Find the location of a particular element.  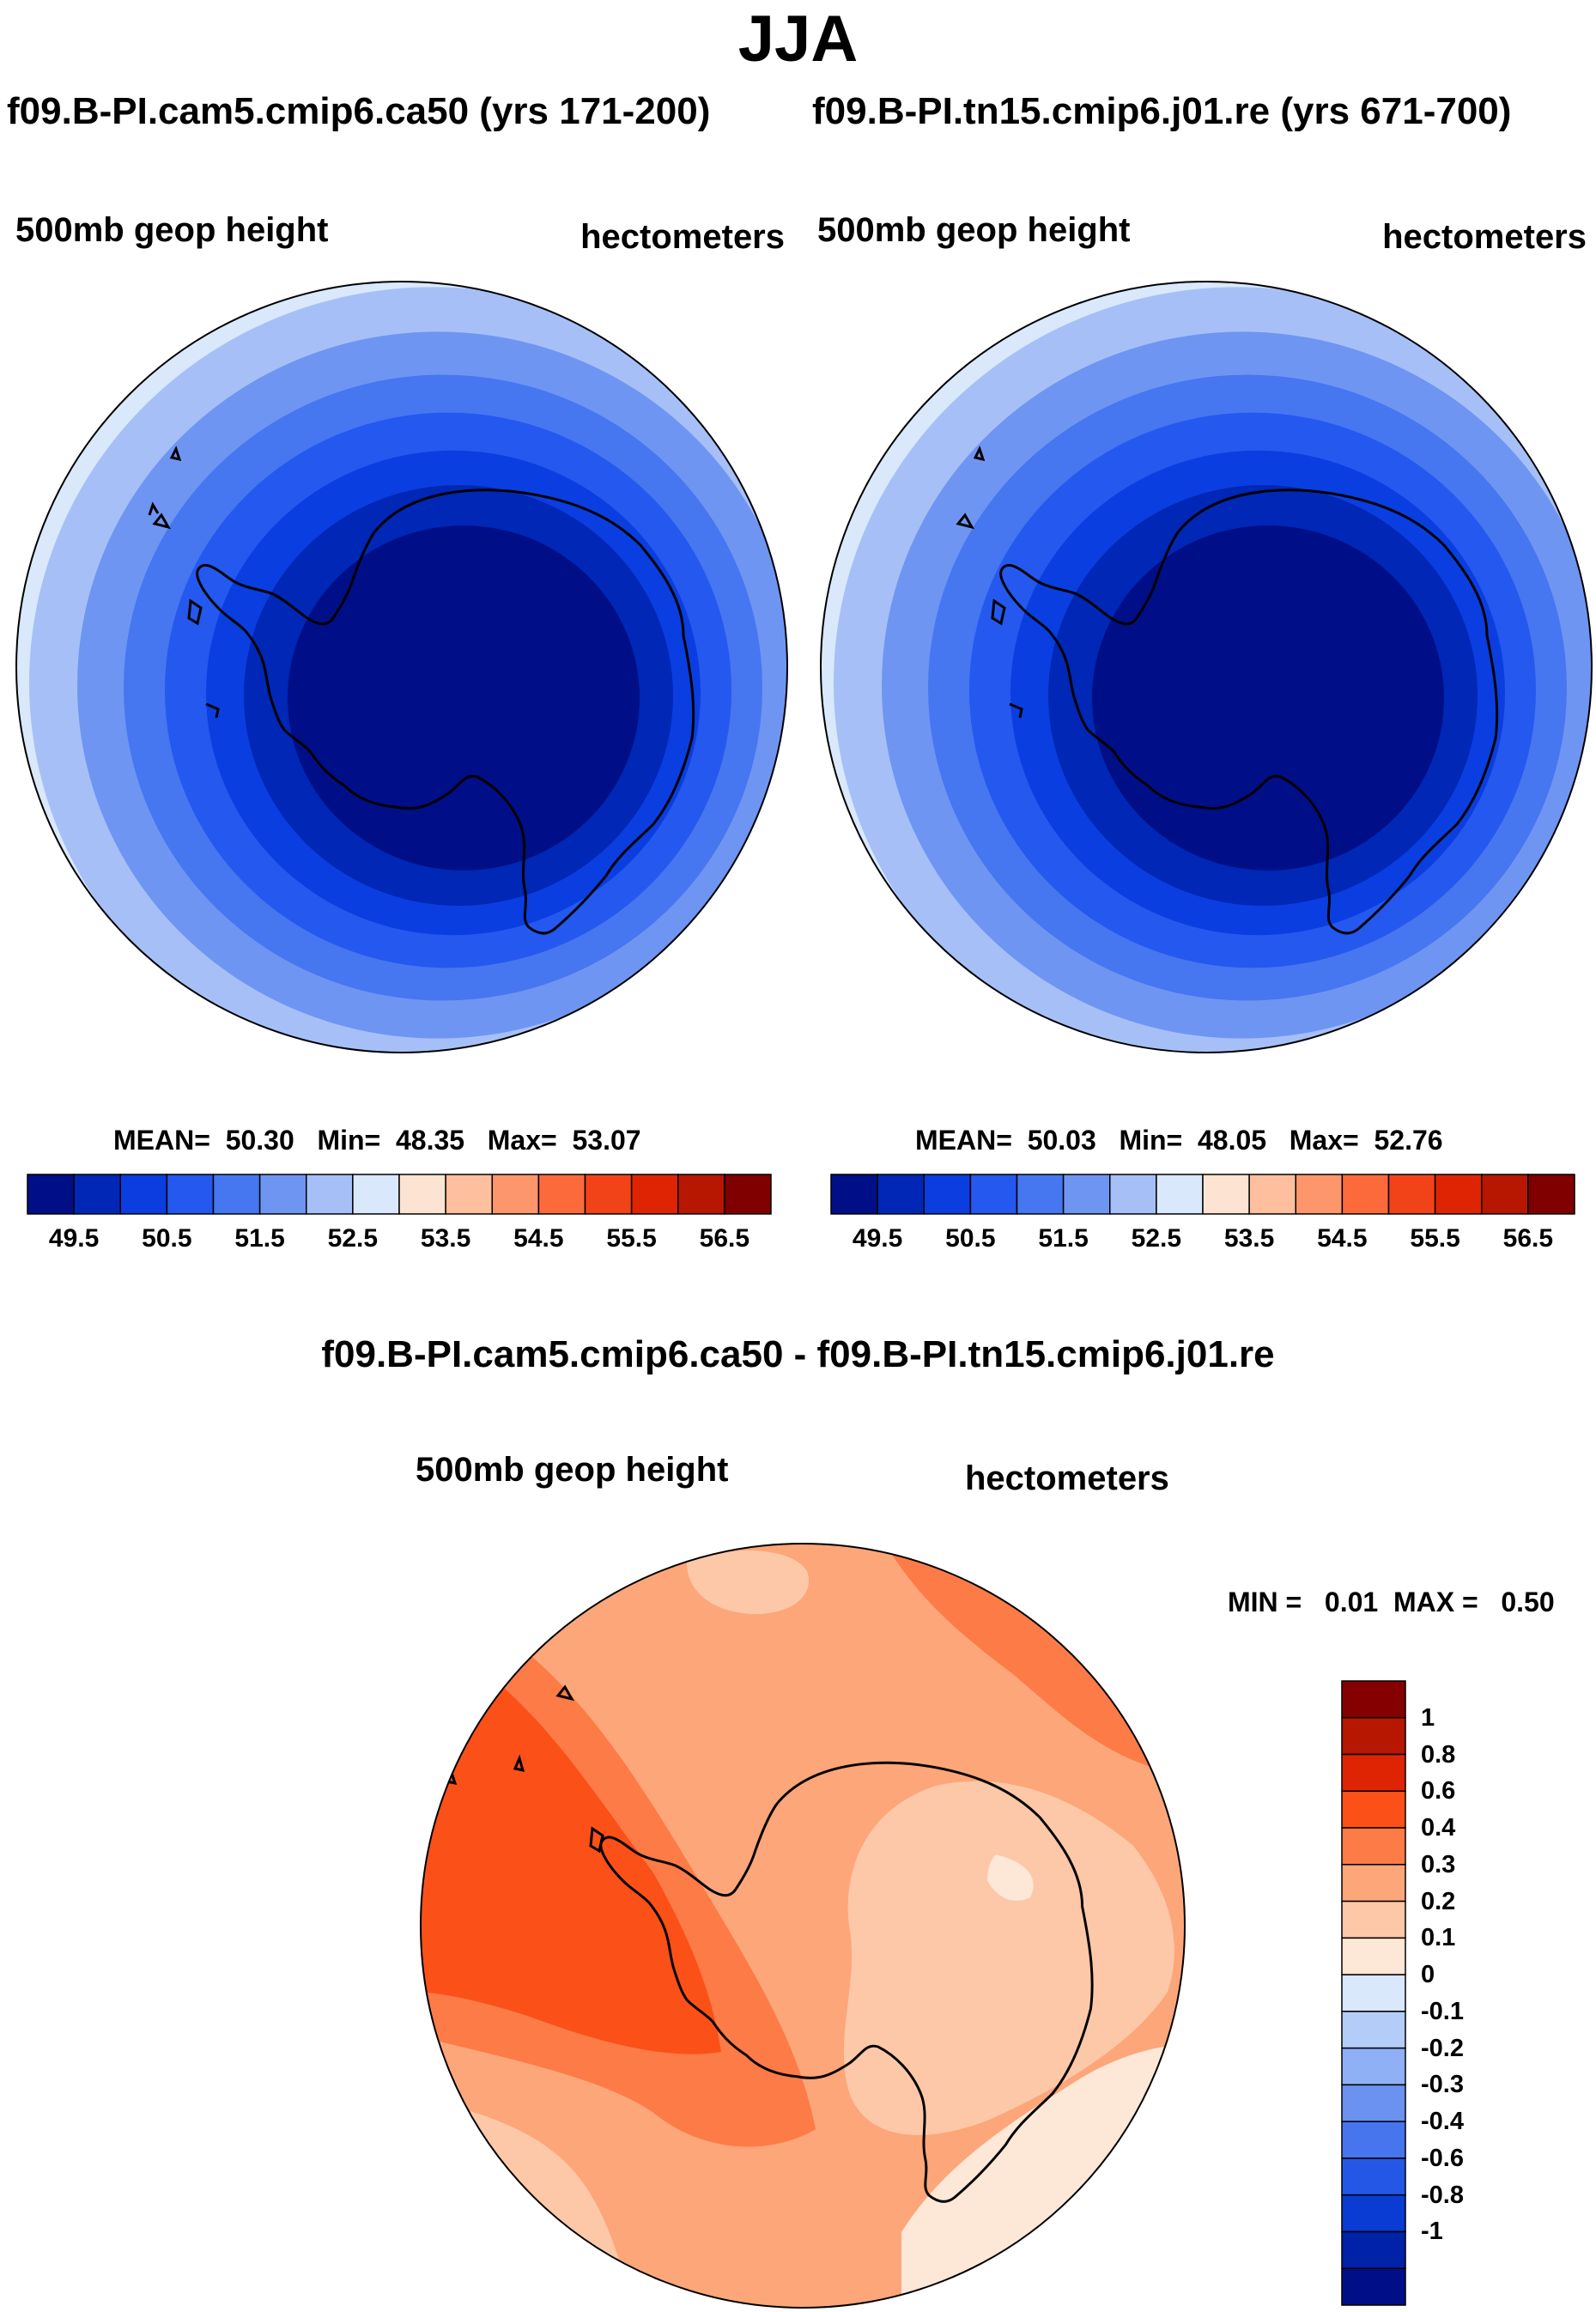

colorbar-tick-label: 1 is located at coordinates (1428, 1717).